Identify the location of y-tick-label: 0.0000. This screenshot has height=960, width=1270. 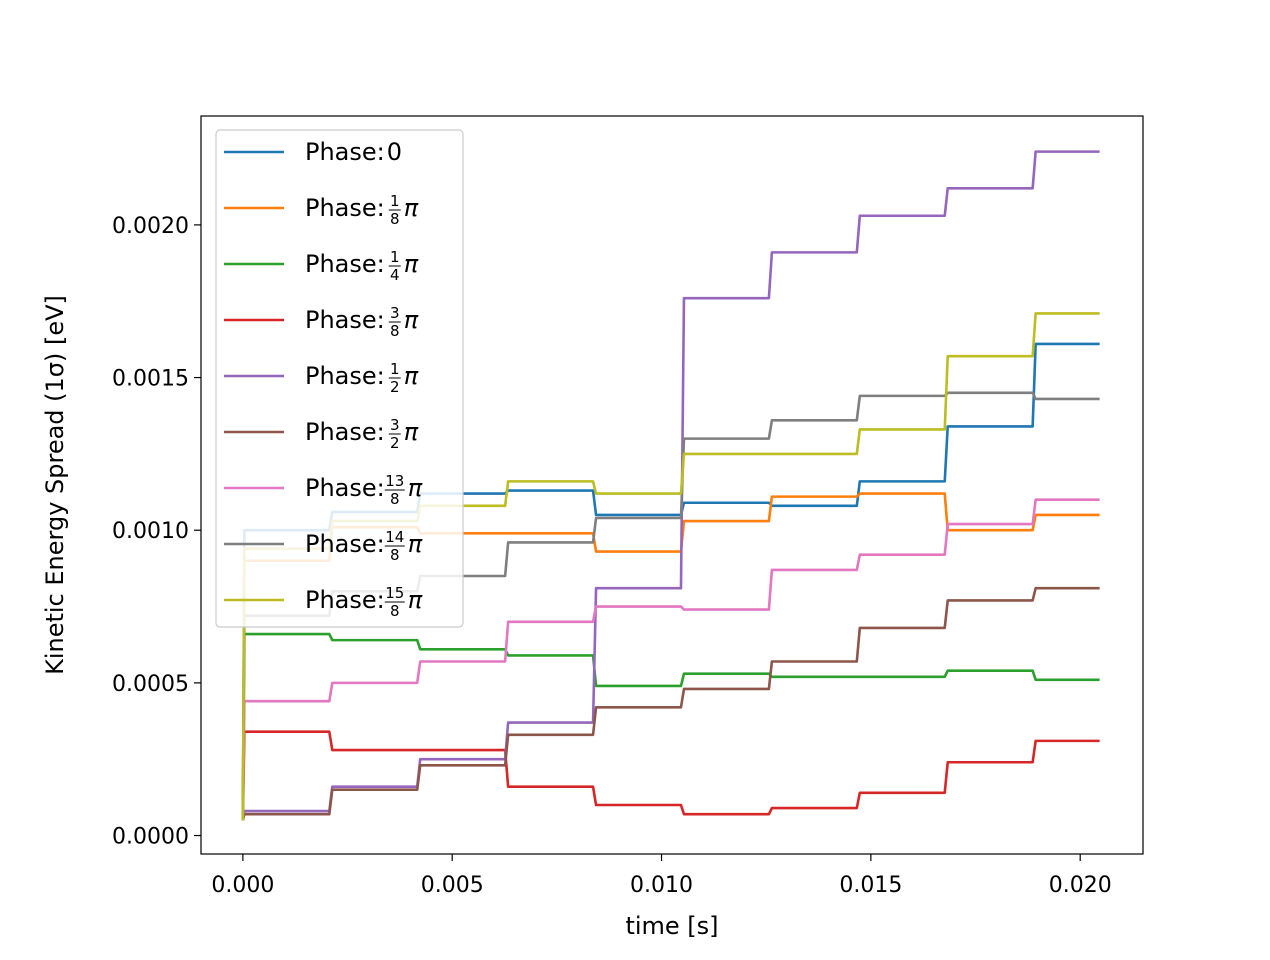
(150, 837).